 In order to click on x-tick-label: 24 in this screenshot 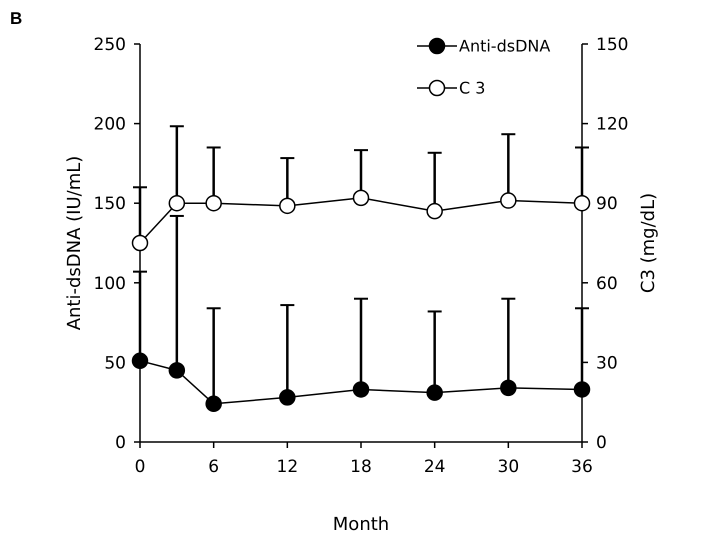, I will do `click(435, 467)`.